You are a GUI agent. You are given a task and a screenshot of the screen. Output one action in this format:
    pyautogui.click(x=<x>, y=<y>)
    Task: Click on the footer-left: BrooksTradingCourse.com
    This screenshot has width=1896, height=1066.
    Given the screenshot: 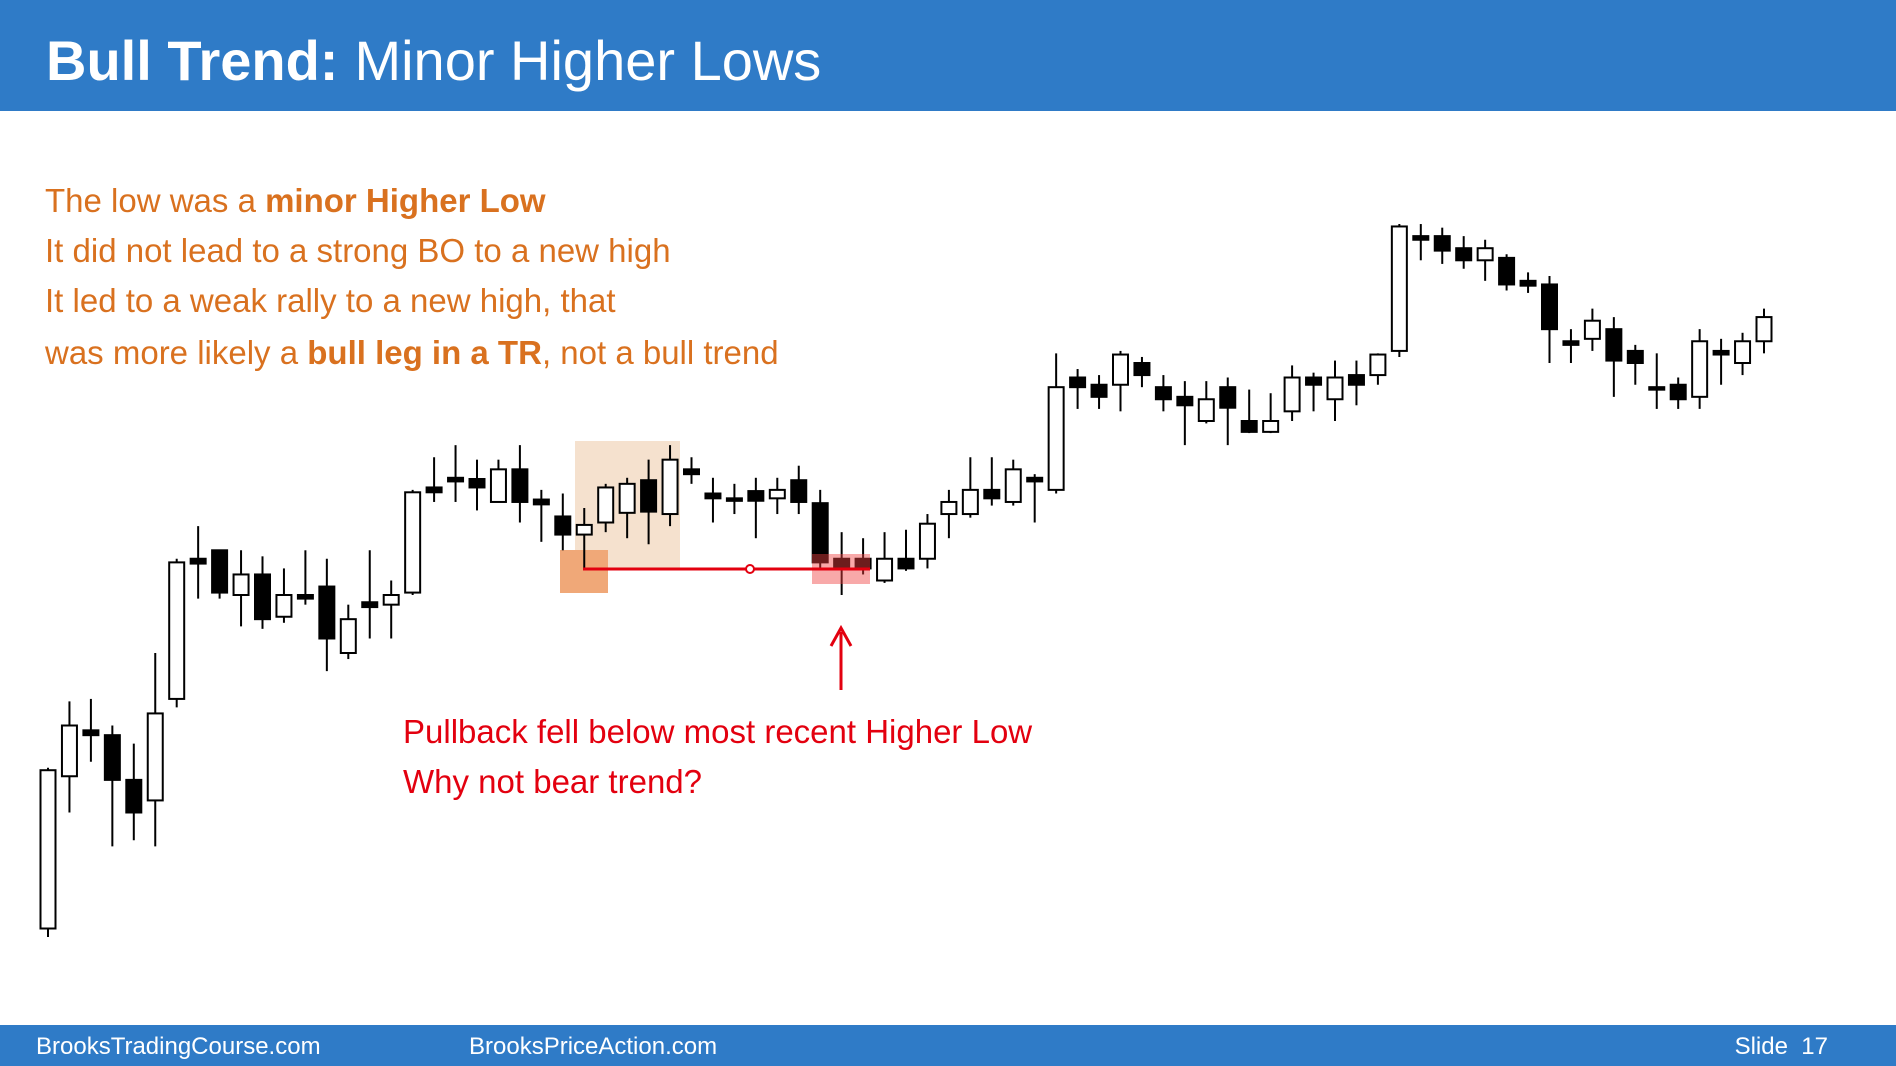 What is the action you would take?
    pyautogui.click(x=178, y=1046)
    